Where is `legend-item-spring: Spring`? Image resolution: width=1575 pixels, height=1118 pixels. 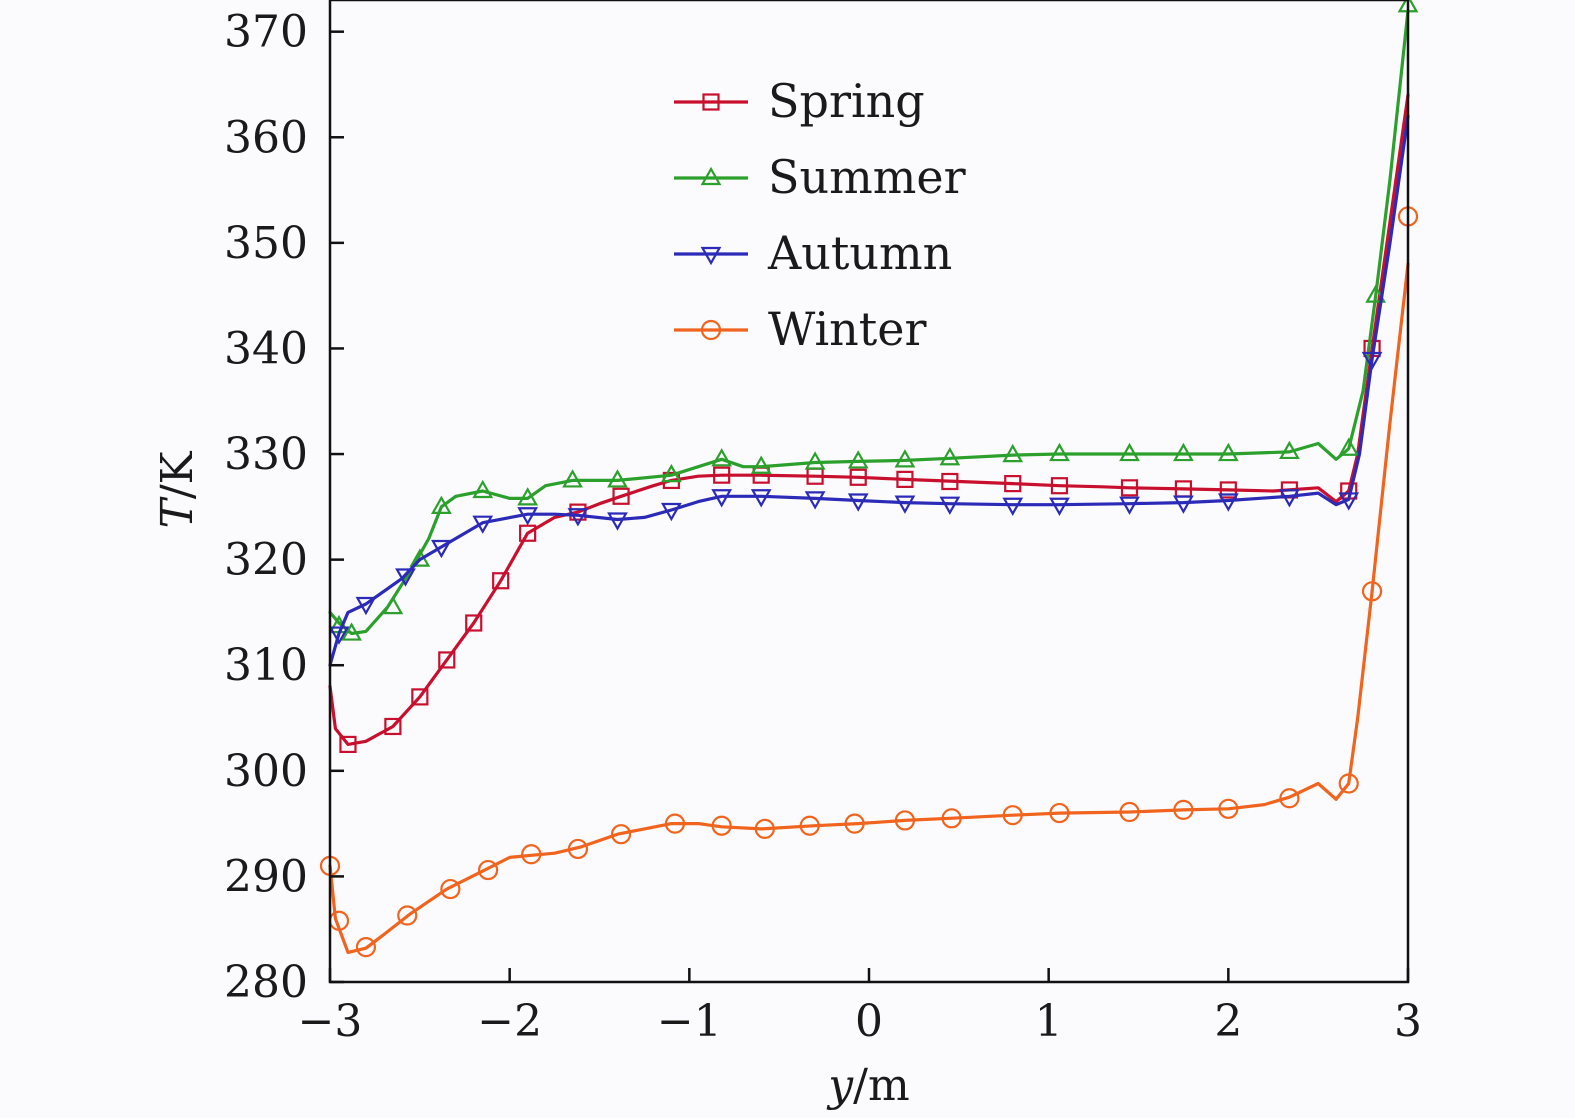 legend-item-spring: Spring is located at coordinates (799, 101).